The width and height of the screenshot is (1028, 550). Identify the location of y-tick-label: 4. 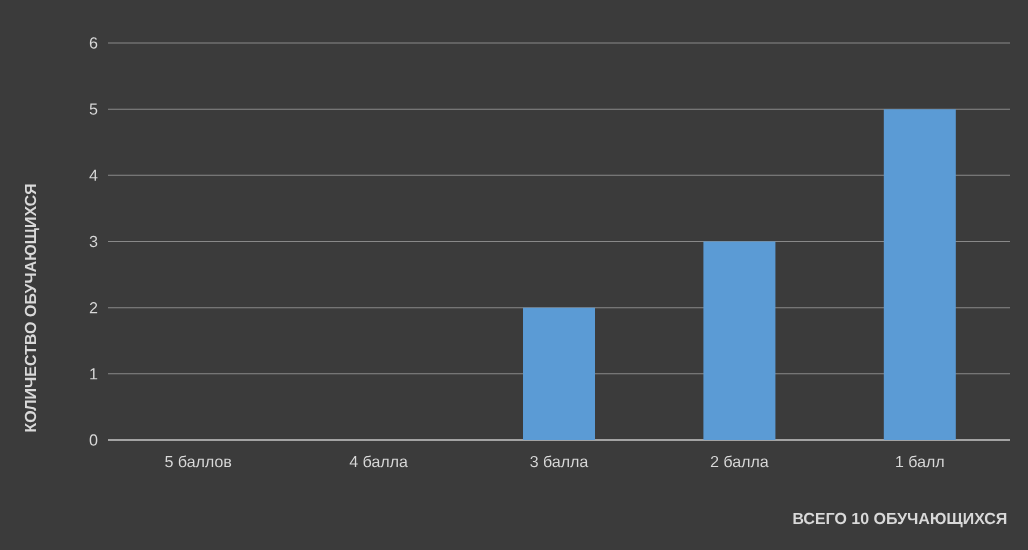
(93, 175).